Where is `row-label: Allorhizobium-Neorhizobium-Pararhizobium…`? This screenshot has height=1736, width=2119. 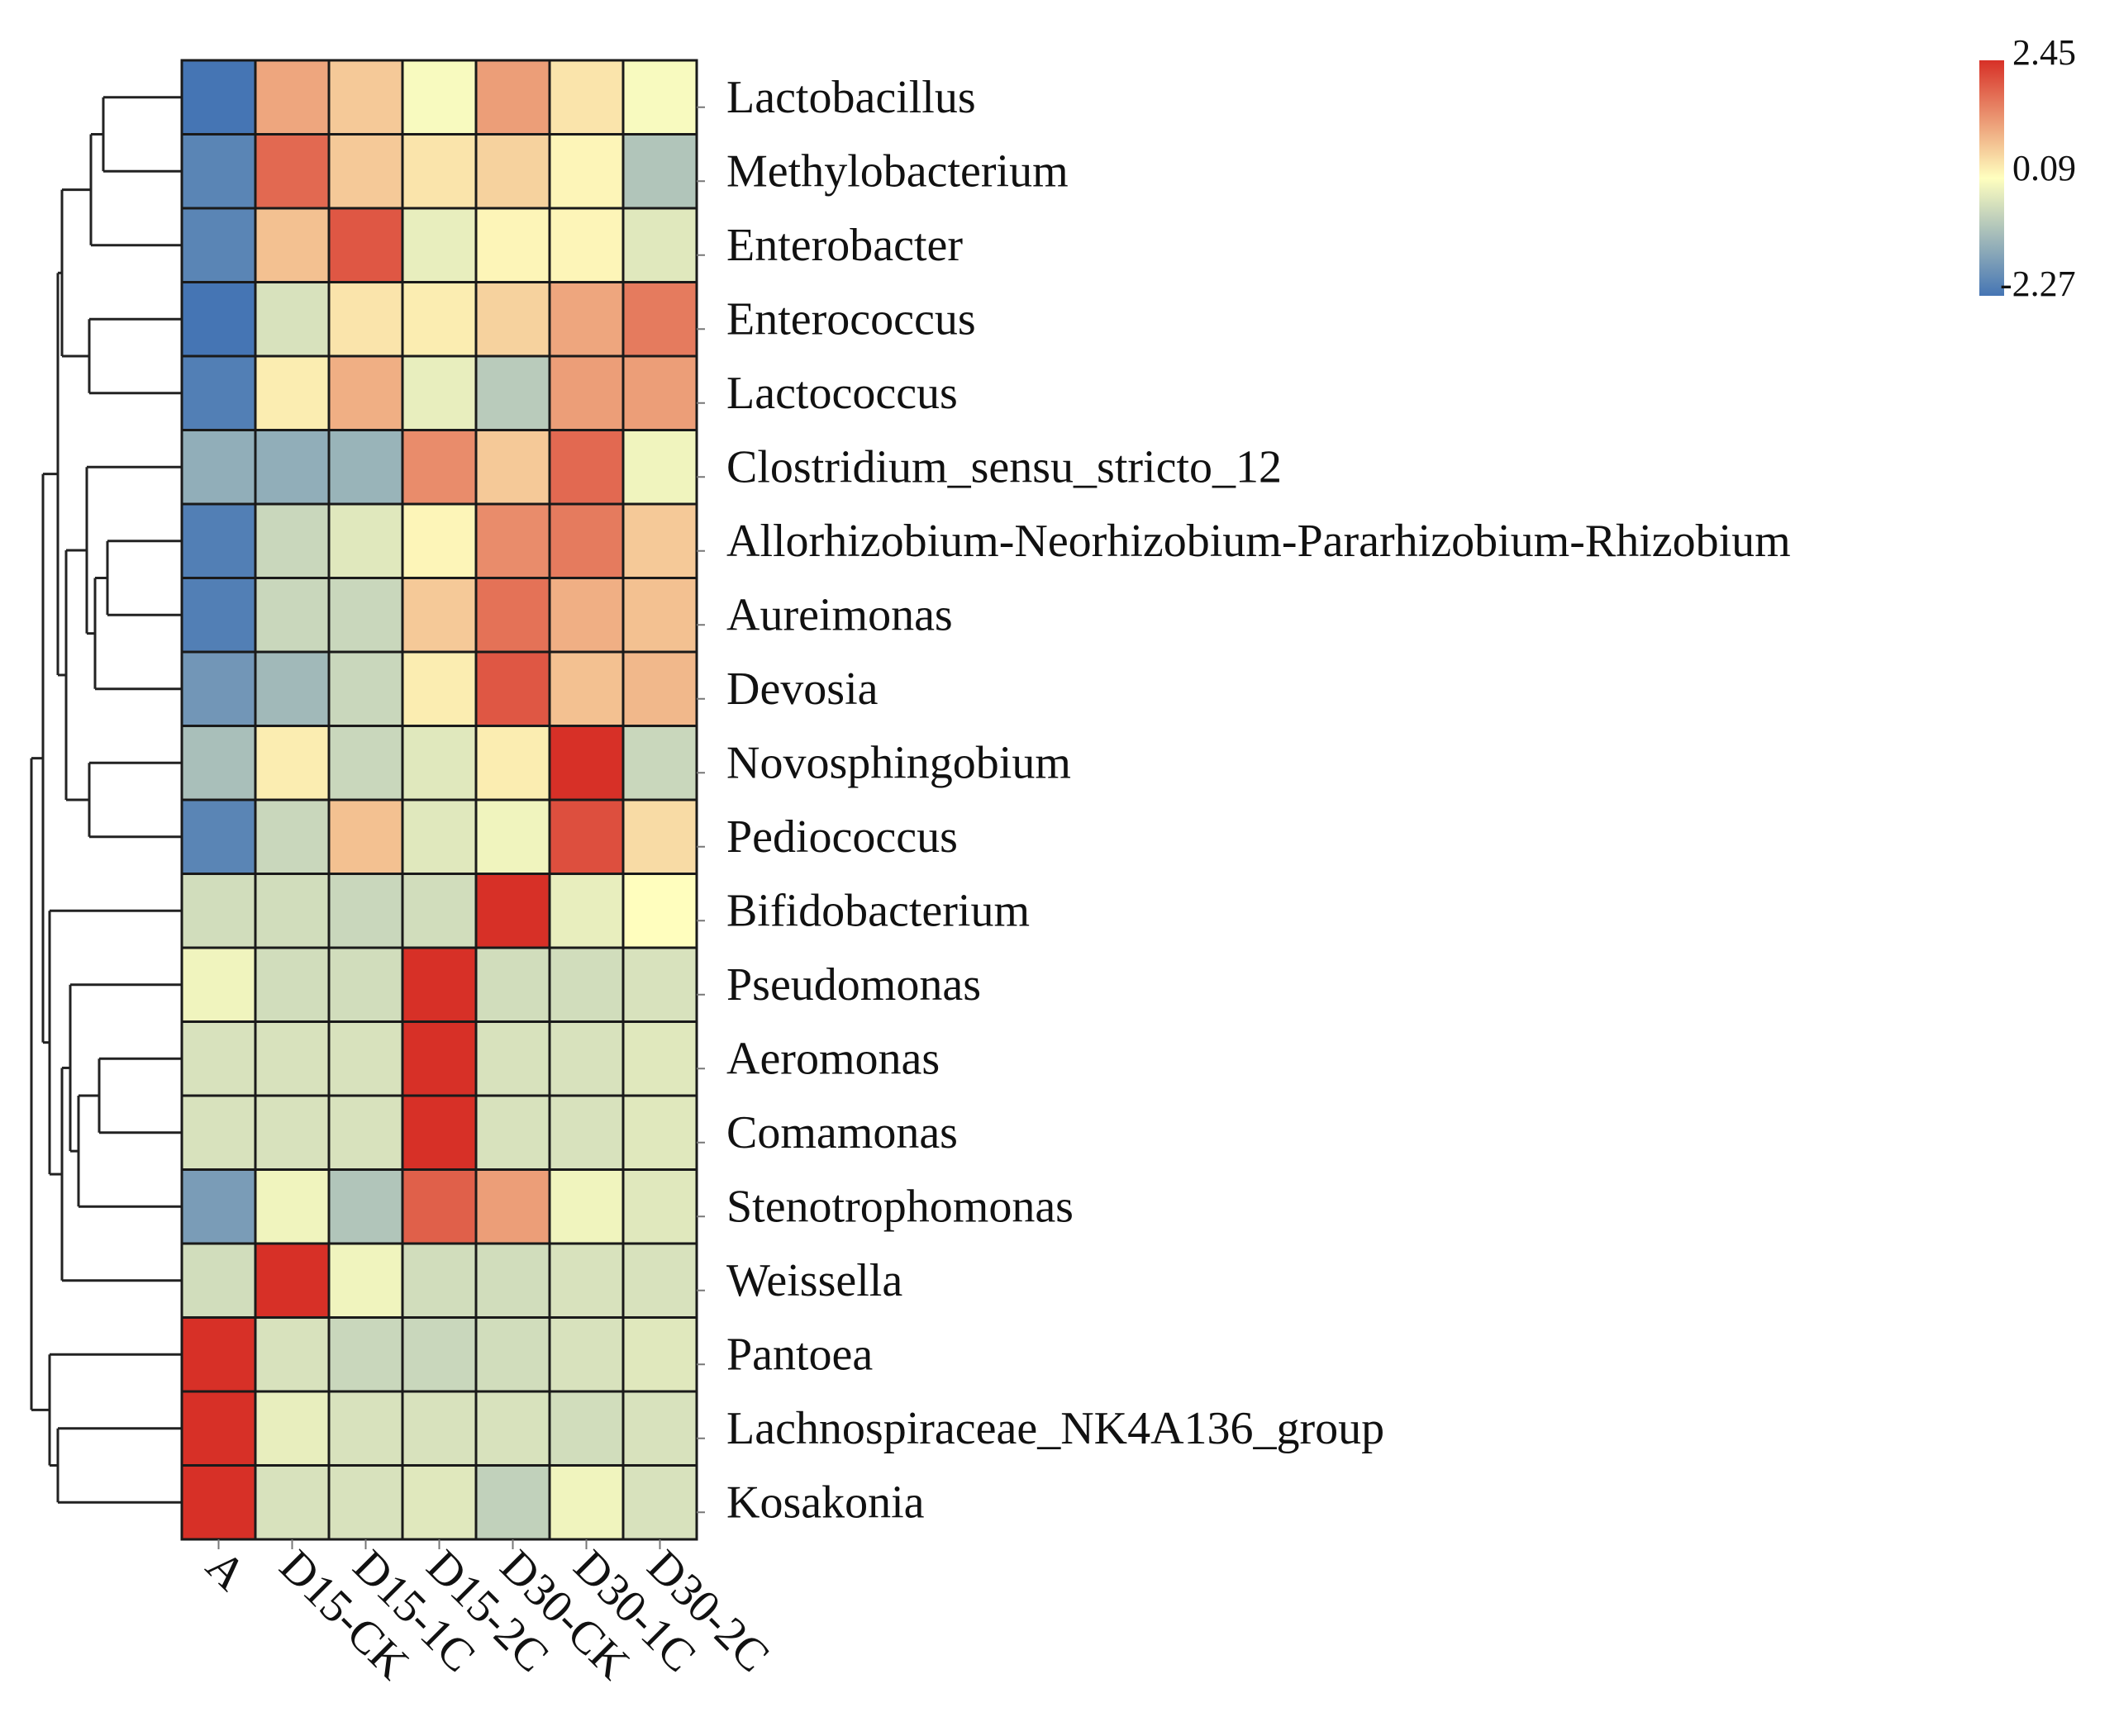
row-label: Allorhizobium-Neorhizobium-Pararhizobium… is located at coordinates (1258, 542).